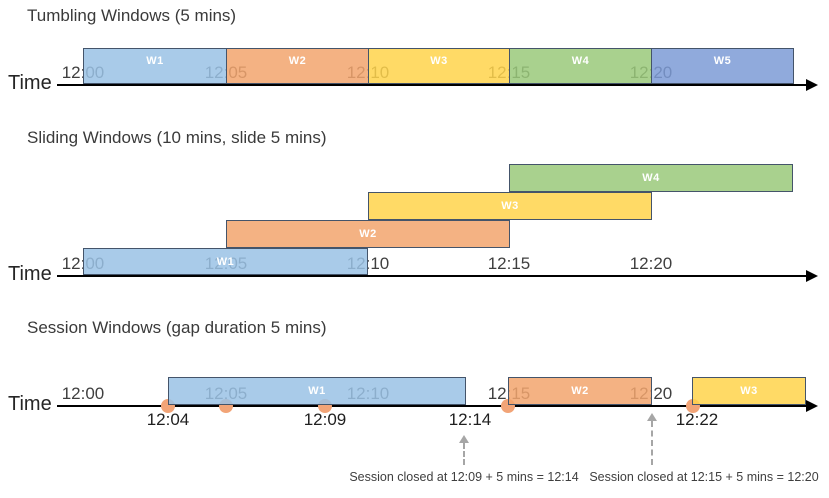  What do you see at coordinates (722, 61) in the screenshot?
I see `window-label: W5` at bounding box center [722, 61].